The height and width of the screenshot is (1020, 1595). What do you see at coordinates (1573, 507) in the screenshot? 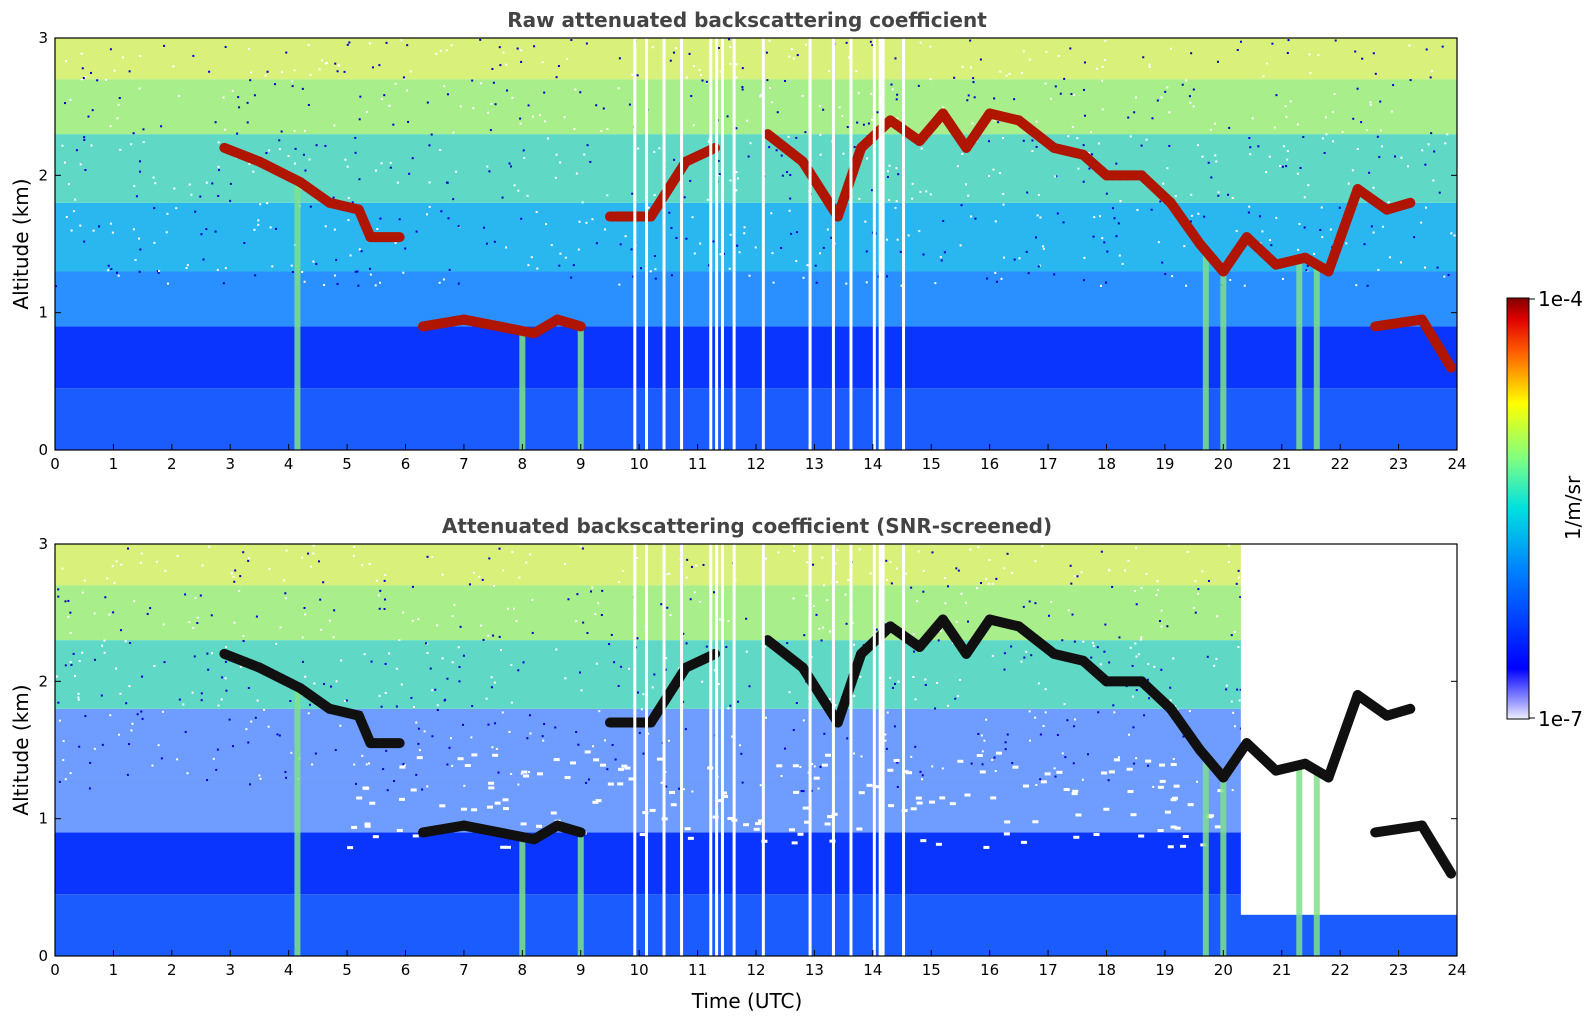
I see `colorbar-unit-label: 1/m/sr` at bounding box center [1573, 507].